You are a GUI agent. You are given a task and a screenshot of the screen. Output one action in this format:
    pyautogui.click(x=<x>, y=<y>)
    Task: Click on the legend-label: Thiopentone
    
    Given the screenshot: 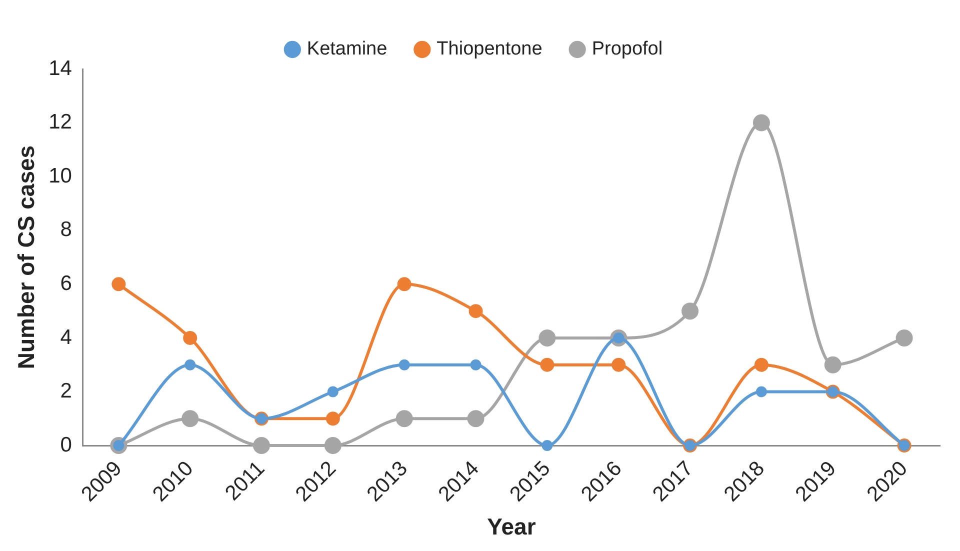 What is the action you would take?
    pyautogui.click(x=489, y=49)
    